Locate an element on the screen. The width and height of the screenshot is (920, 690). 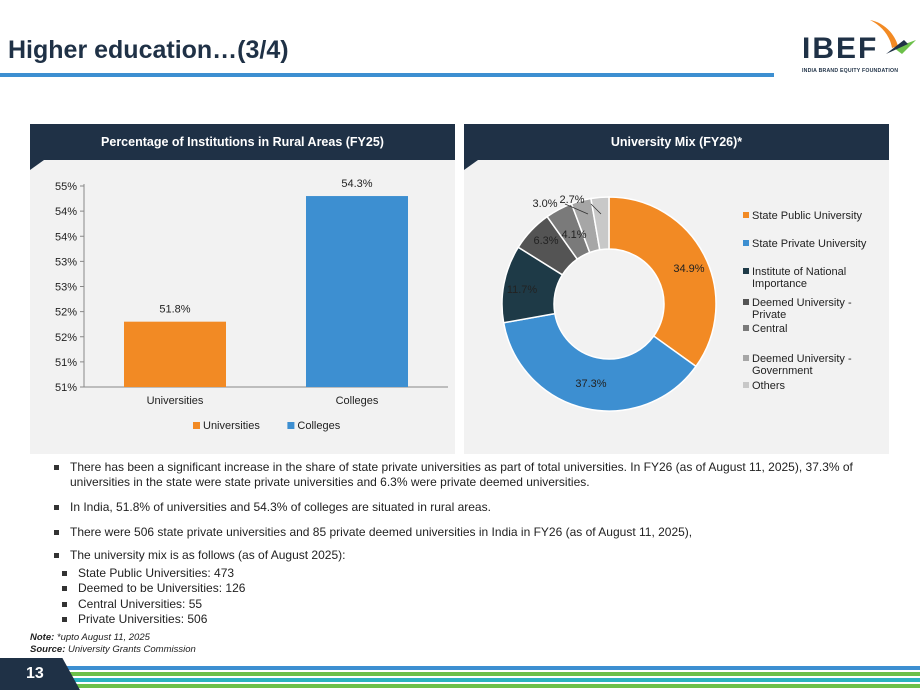
donut-data-label: 4.1% is located at coordinates (573, 235).